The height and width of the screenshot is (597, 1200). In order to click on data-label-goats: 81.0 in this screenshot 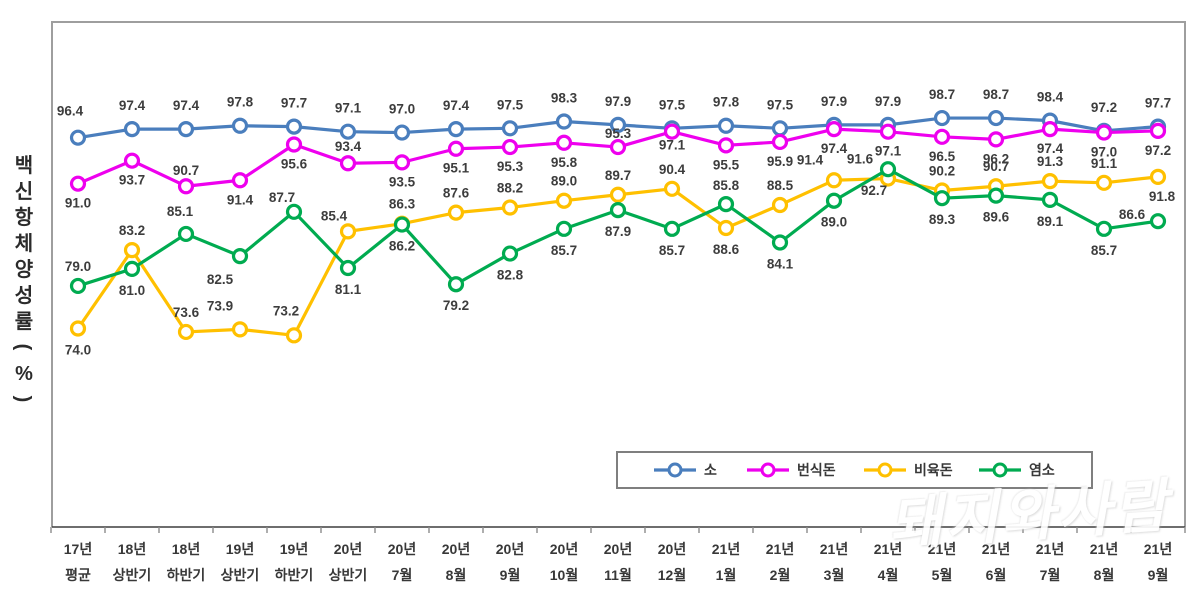, I will do `click(132, 290)`.